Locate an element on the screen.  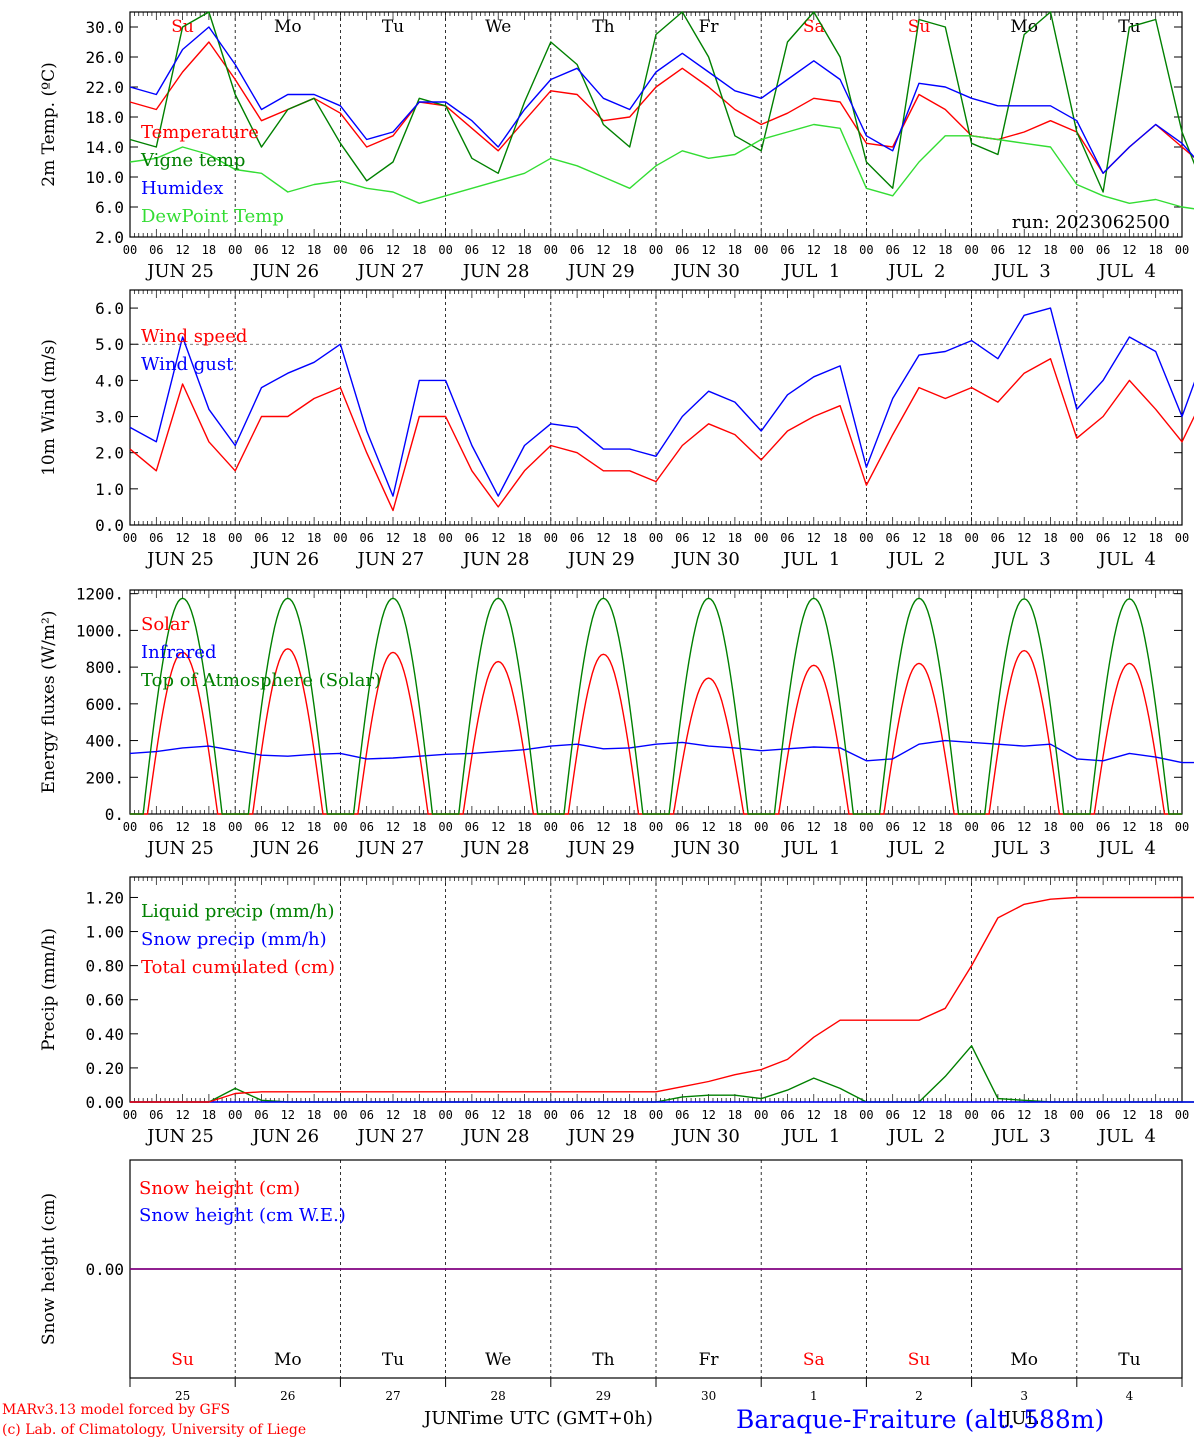
legend-entry: Snow height (cm W.E.) is located at coordinates (242, 1215).